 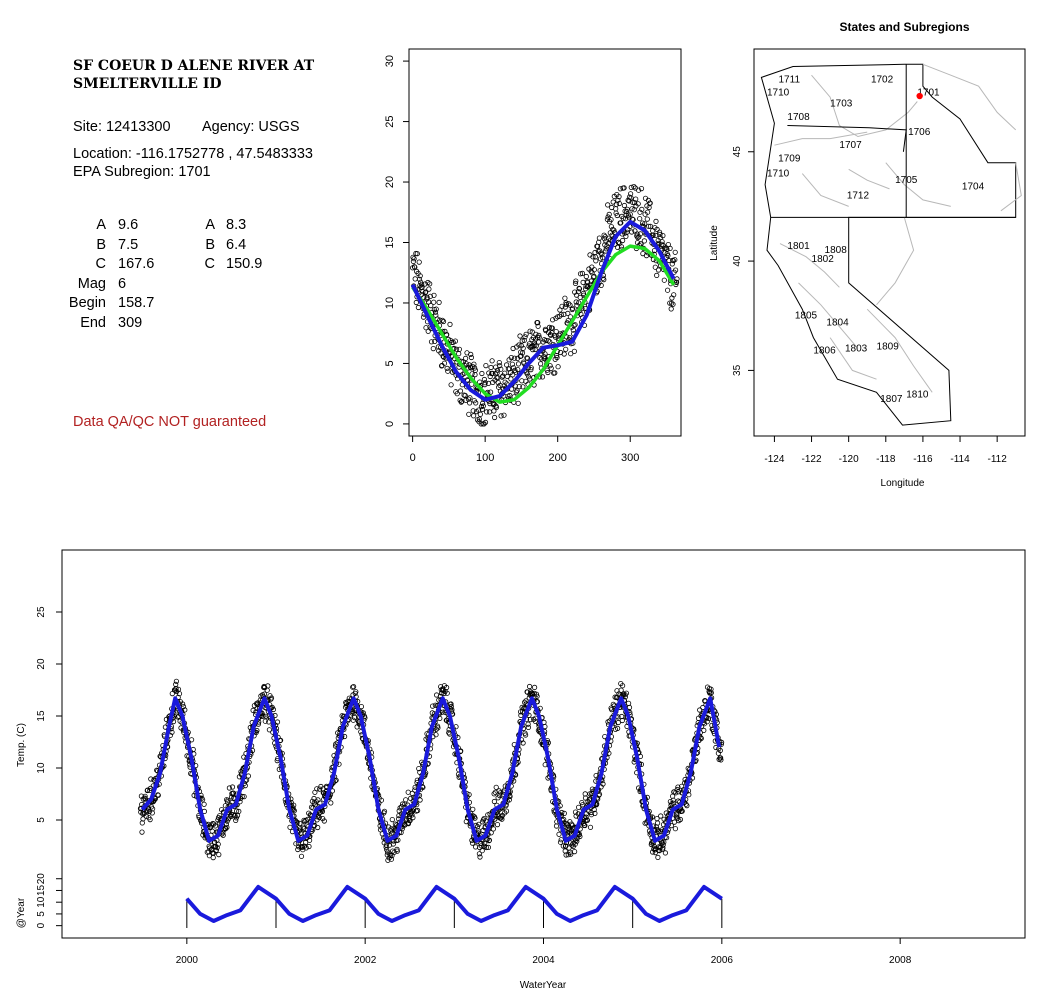 I want to click on epa-subregion: EPA Subregion: 1701, so click(x=142, y=172).